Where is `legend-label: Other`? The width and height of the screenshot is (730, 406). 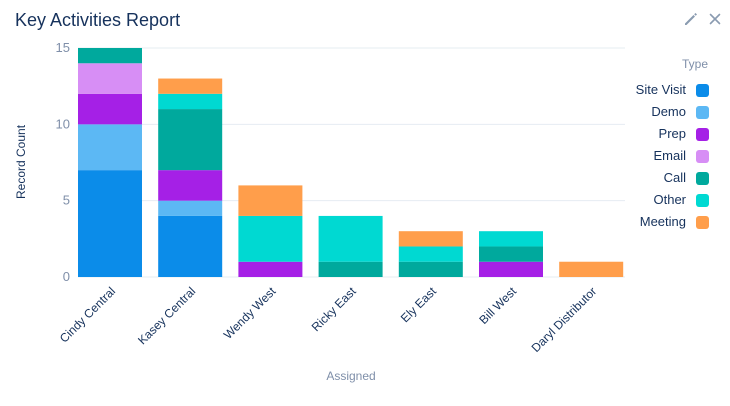 legend-label: Other is located at coordinates (669, 199).